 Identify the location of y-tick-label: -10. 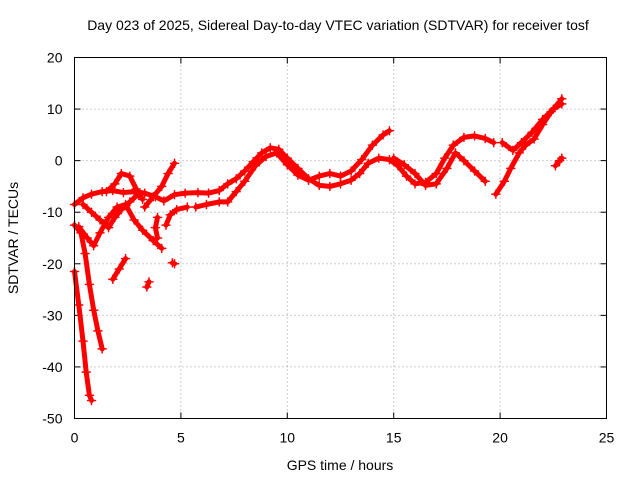
(52, 212).